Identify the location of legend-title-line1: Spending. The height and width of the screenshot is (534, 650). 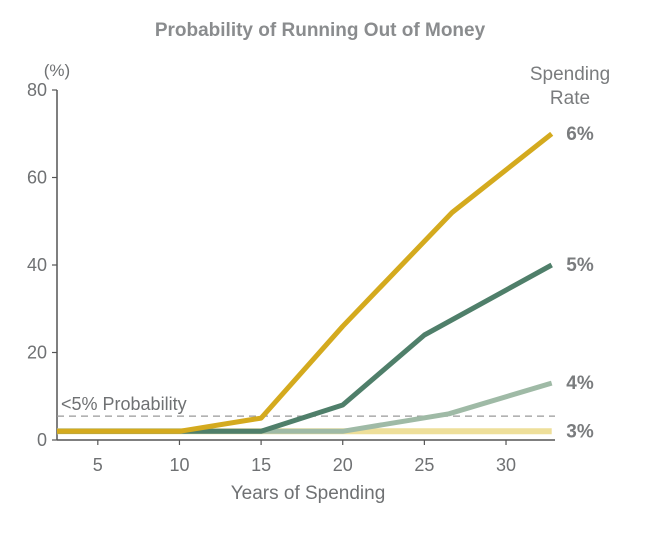
(570, 74).